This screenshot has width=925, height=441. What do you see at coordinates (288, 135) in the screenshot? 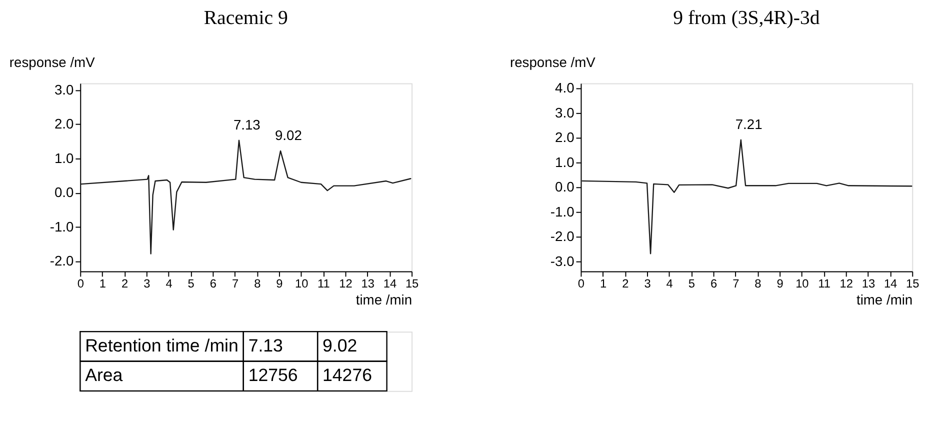
I see `annotation: 9.02` at bounding box center [288, 135].